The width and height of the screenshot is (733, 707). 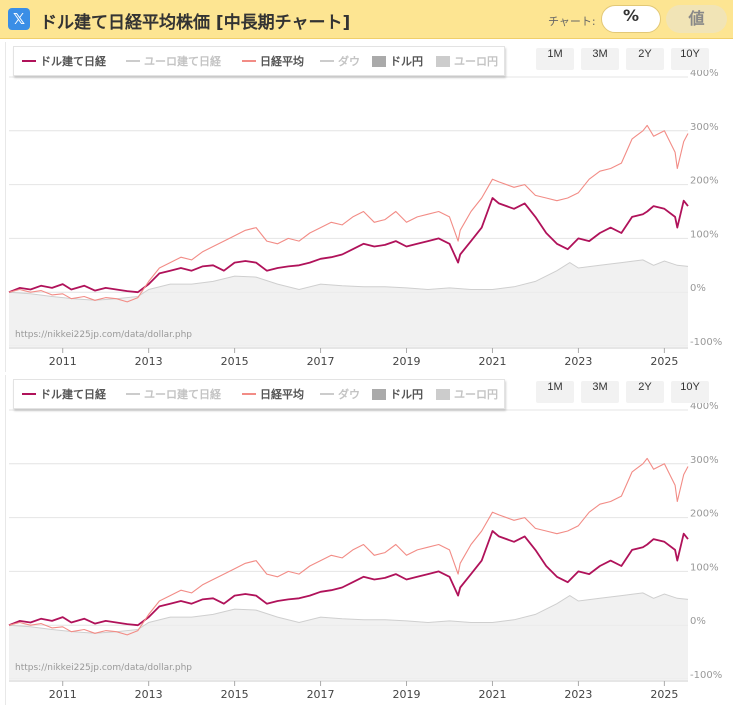 What do you see at coordinates (19, 19) in the screenshot?
I see `x-icon: 𝕏` at bounding box center [19, 19].